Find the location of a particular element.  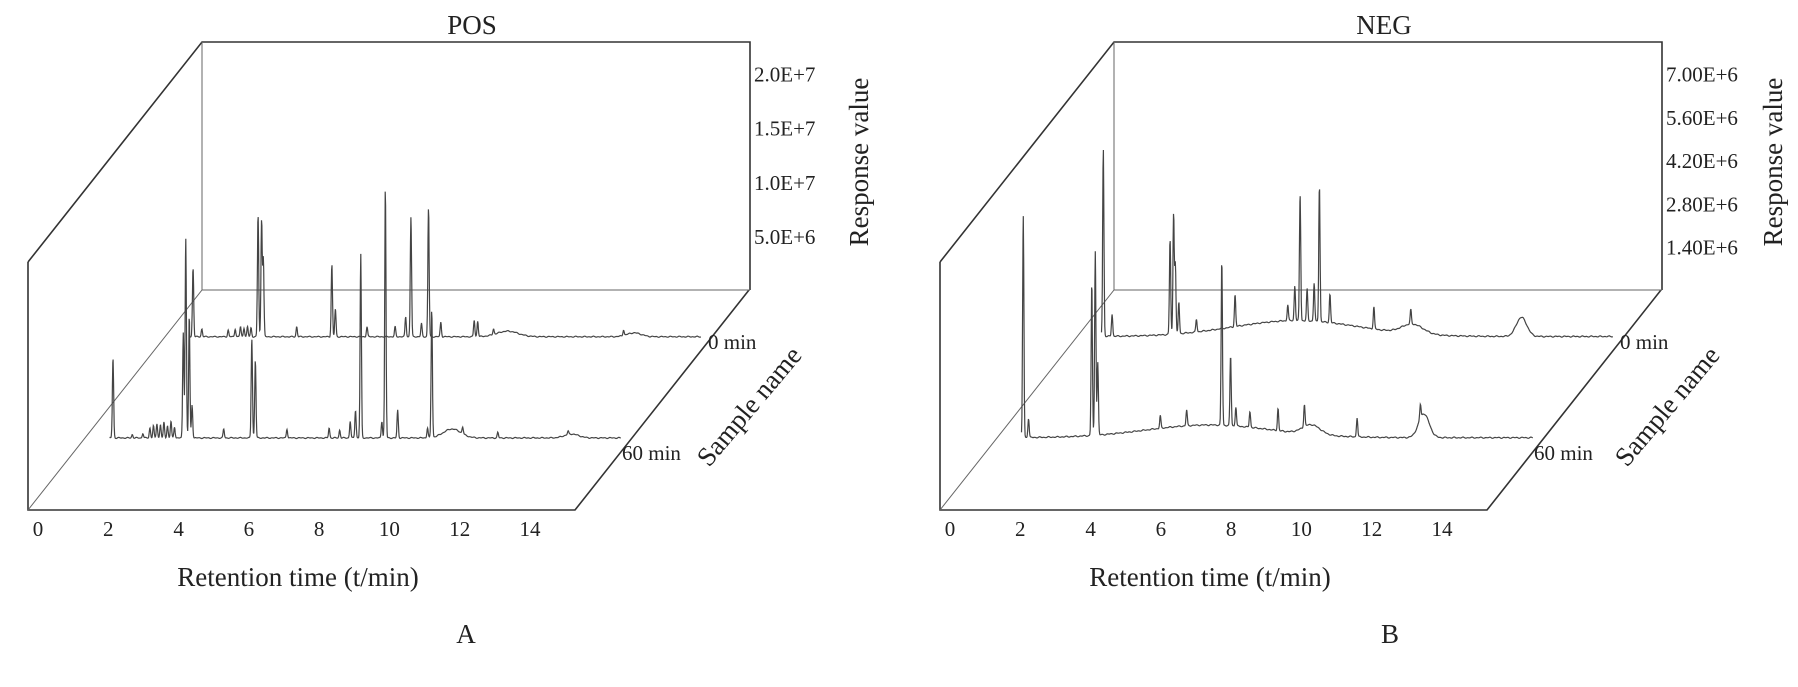

panel-a-y-axis-label: Response value is located at coordinates (859, 162).